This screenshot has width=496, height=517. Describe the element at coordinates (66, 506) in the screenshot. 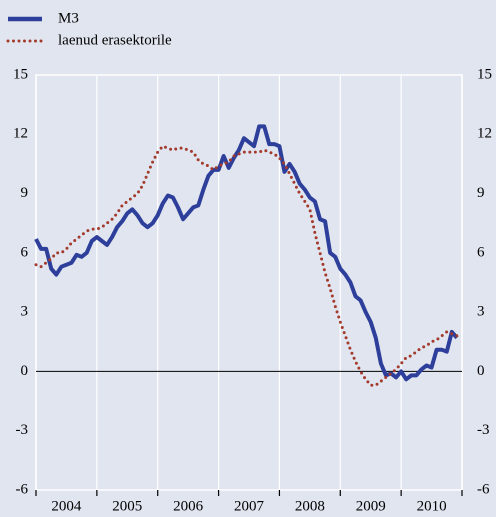

I see `x-tick-label: 2004` at that location.